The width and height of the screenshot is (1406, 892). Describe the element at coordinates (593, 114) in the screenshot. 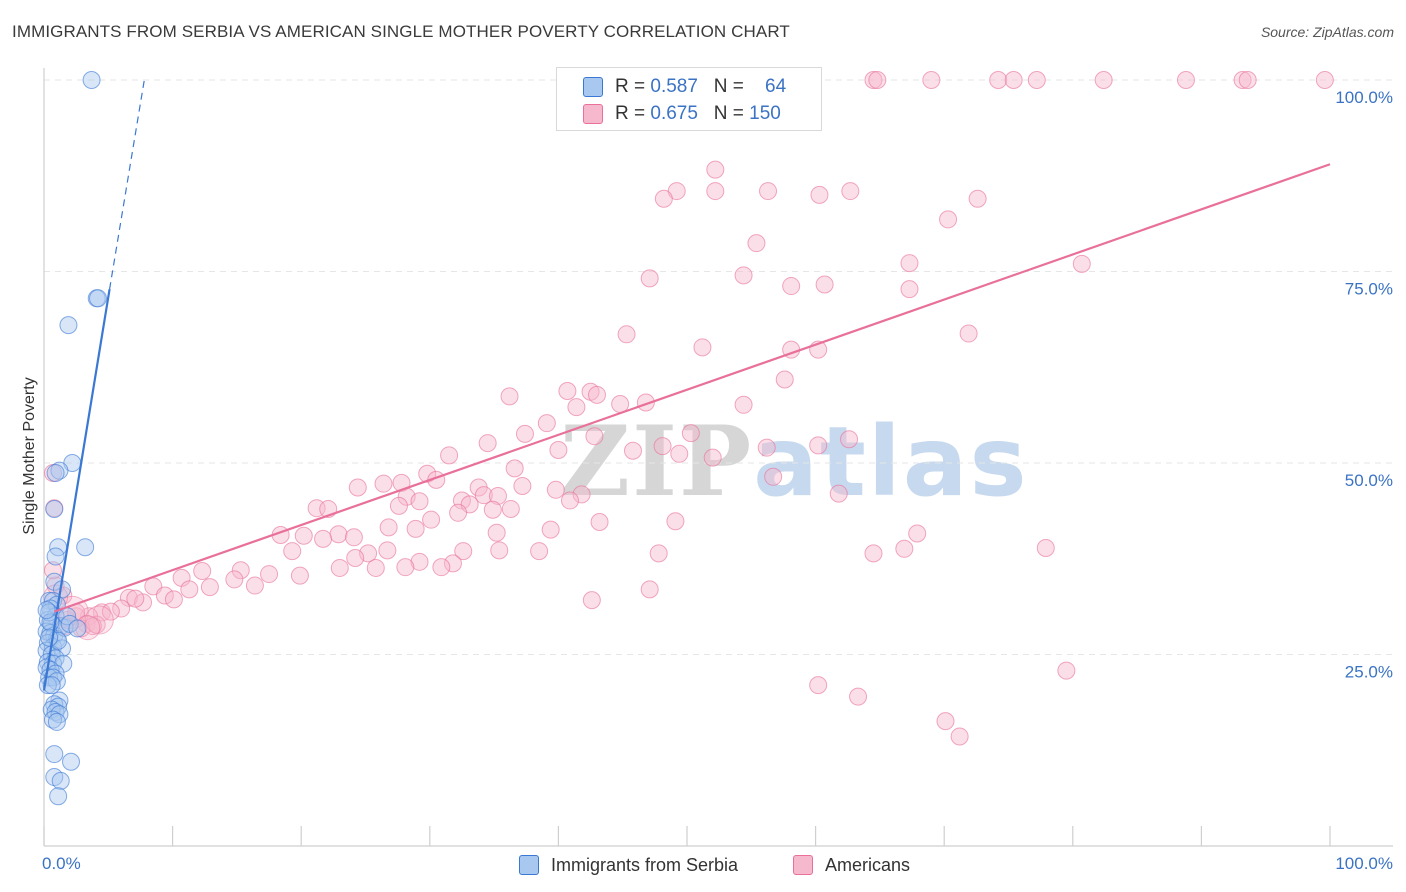

I see `legend-swatch-americans` at that location.